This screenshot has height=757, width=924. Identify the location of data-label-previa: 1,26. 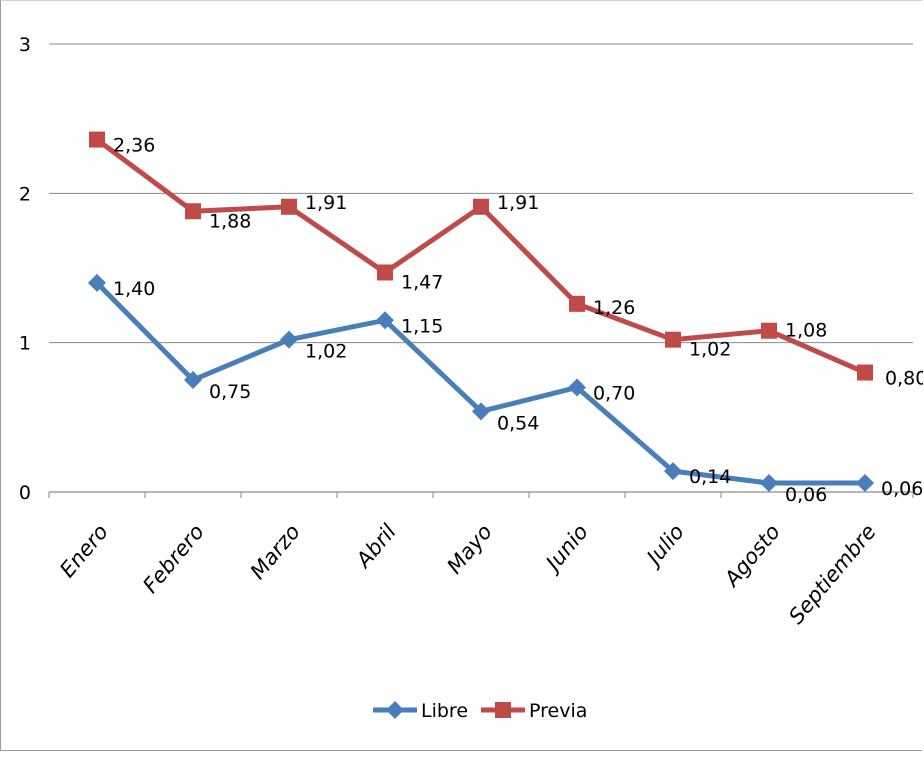
(614, 308).